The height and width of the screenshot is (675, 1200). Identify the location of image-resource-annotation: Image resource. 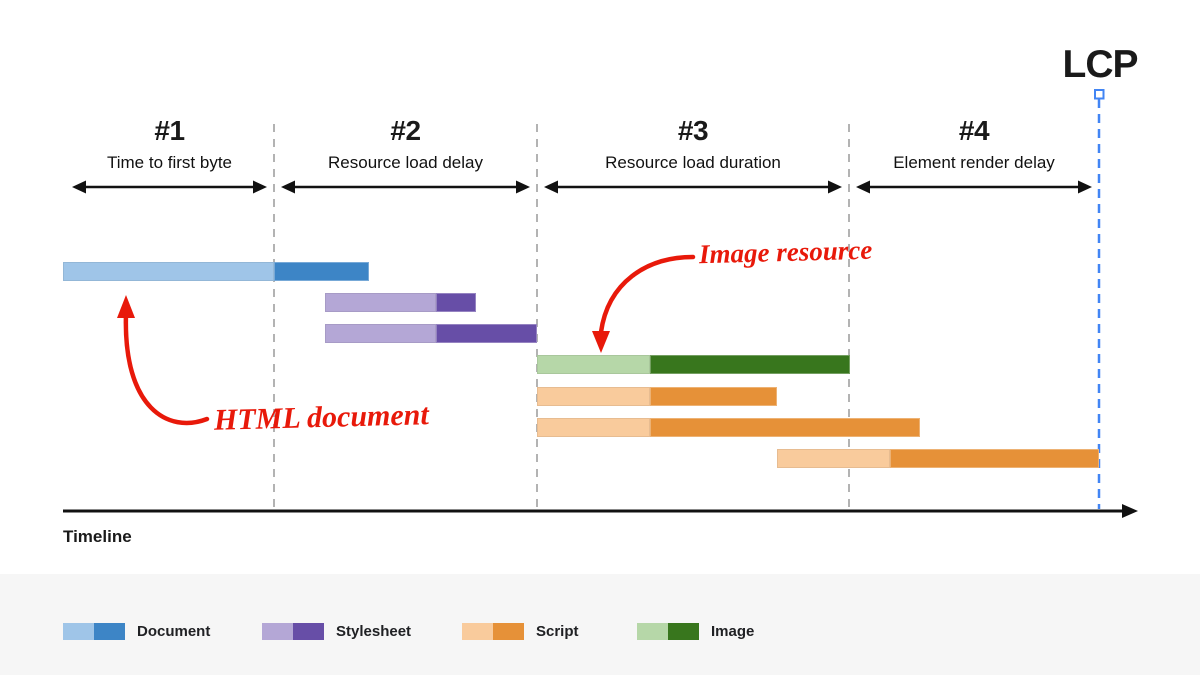
(785, 252).